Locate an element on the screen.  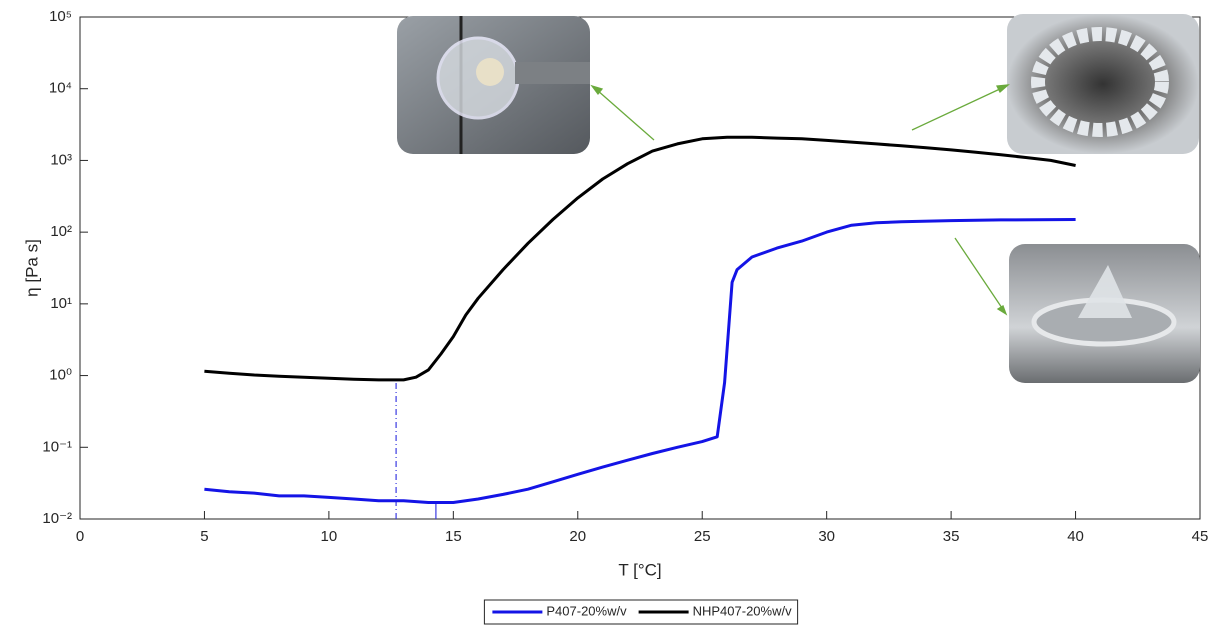
x-tick-label: 25 is located at coordinates (702, 536).